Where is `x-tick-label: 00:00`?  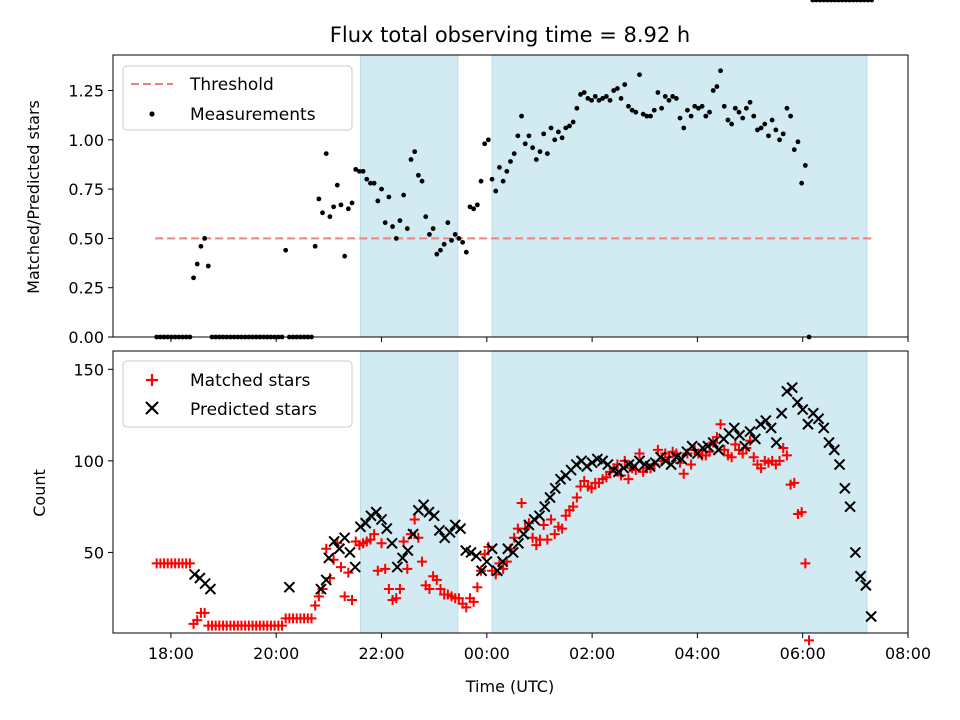
x-tick-label: 00:00 is located at coordinates (487, 653).